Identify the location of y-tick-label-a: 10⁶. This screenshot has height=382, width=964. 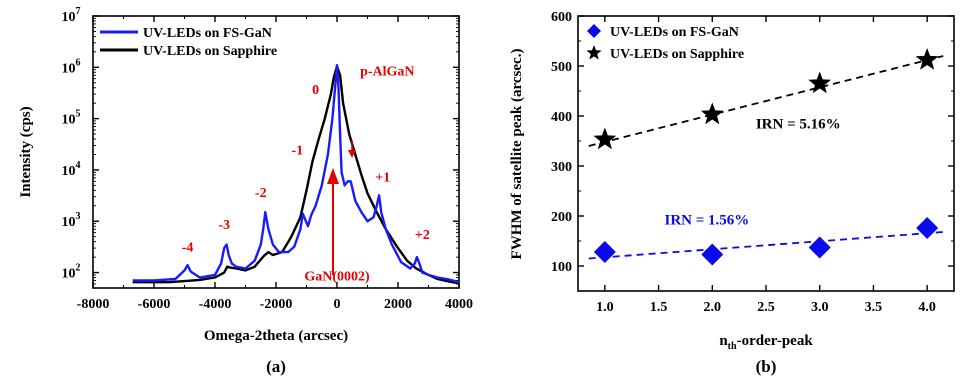
(71, 66).